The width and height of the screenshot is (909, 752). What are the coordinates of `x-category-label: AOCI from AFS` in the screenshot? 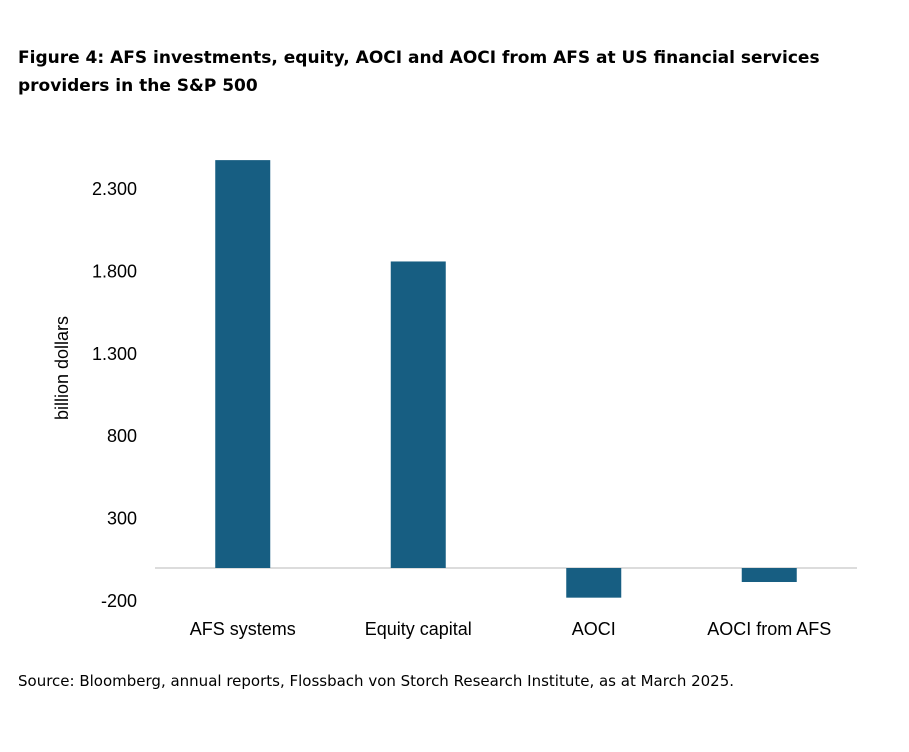 It's located at (769, 629).